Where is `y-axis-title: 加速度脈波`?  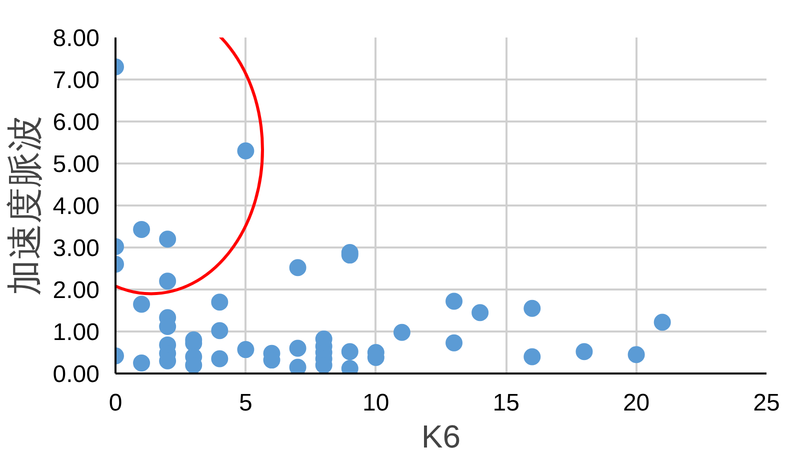 y-axis-title: 加速度脈波 is located at coordinates (24, 206).